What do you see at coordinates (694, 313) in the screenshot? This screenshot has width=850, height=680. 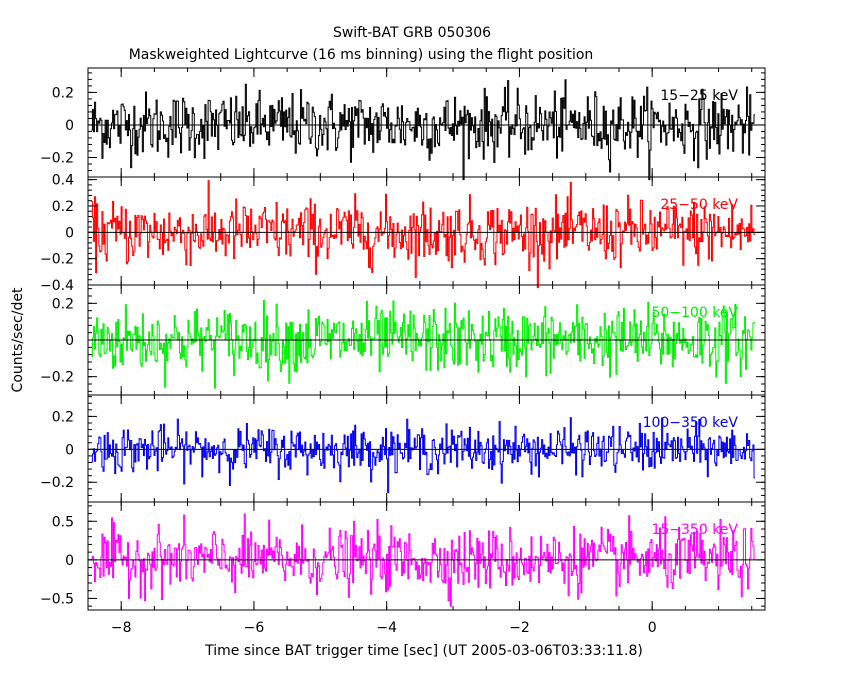 I see `band-label: 50−100 keV` at bounding box center [694, 313].